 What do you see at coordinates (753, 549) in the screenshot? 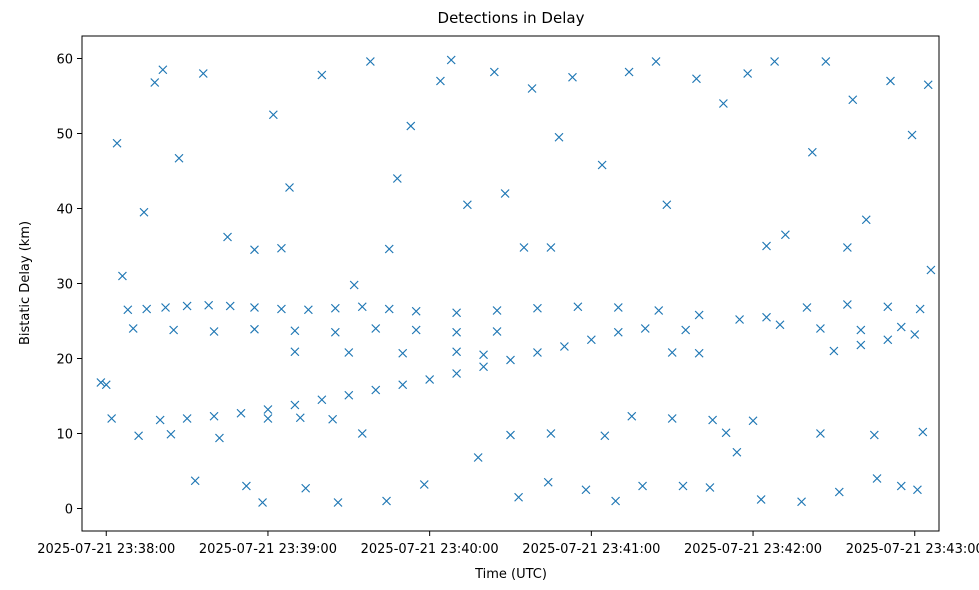
I see `x-tick-label: 2025-07-21 23:42:00` at bounding box center [753, 549].